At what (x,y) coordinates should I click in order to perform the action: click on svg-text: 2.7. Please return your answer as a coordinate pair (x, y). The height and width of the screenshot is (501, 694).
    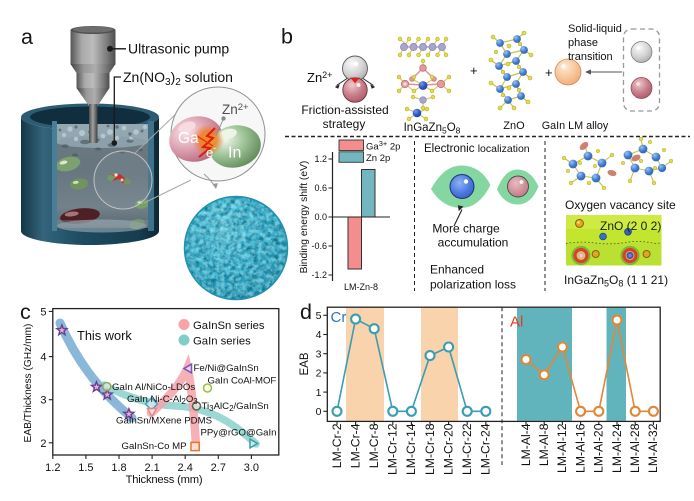
    Looking at the image, I should click on (218, 468).